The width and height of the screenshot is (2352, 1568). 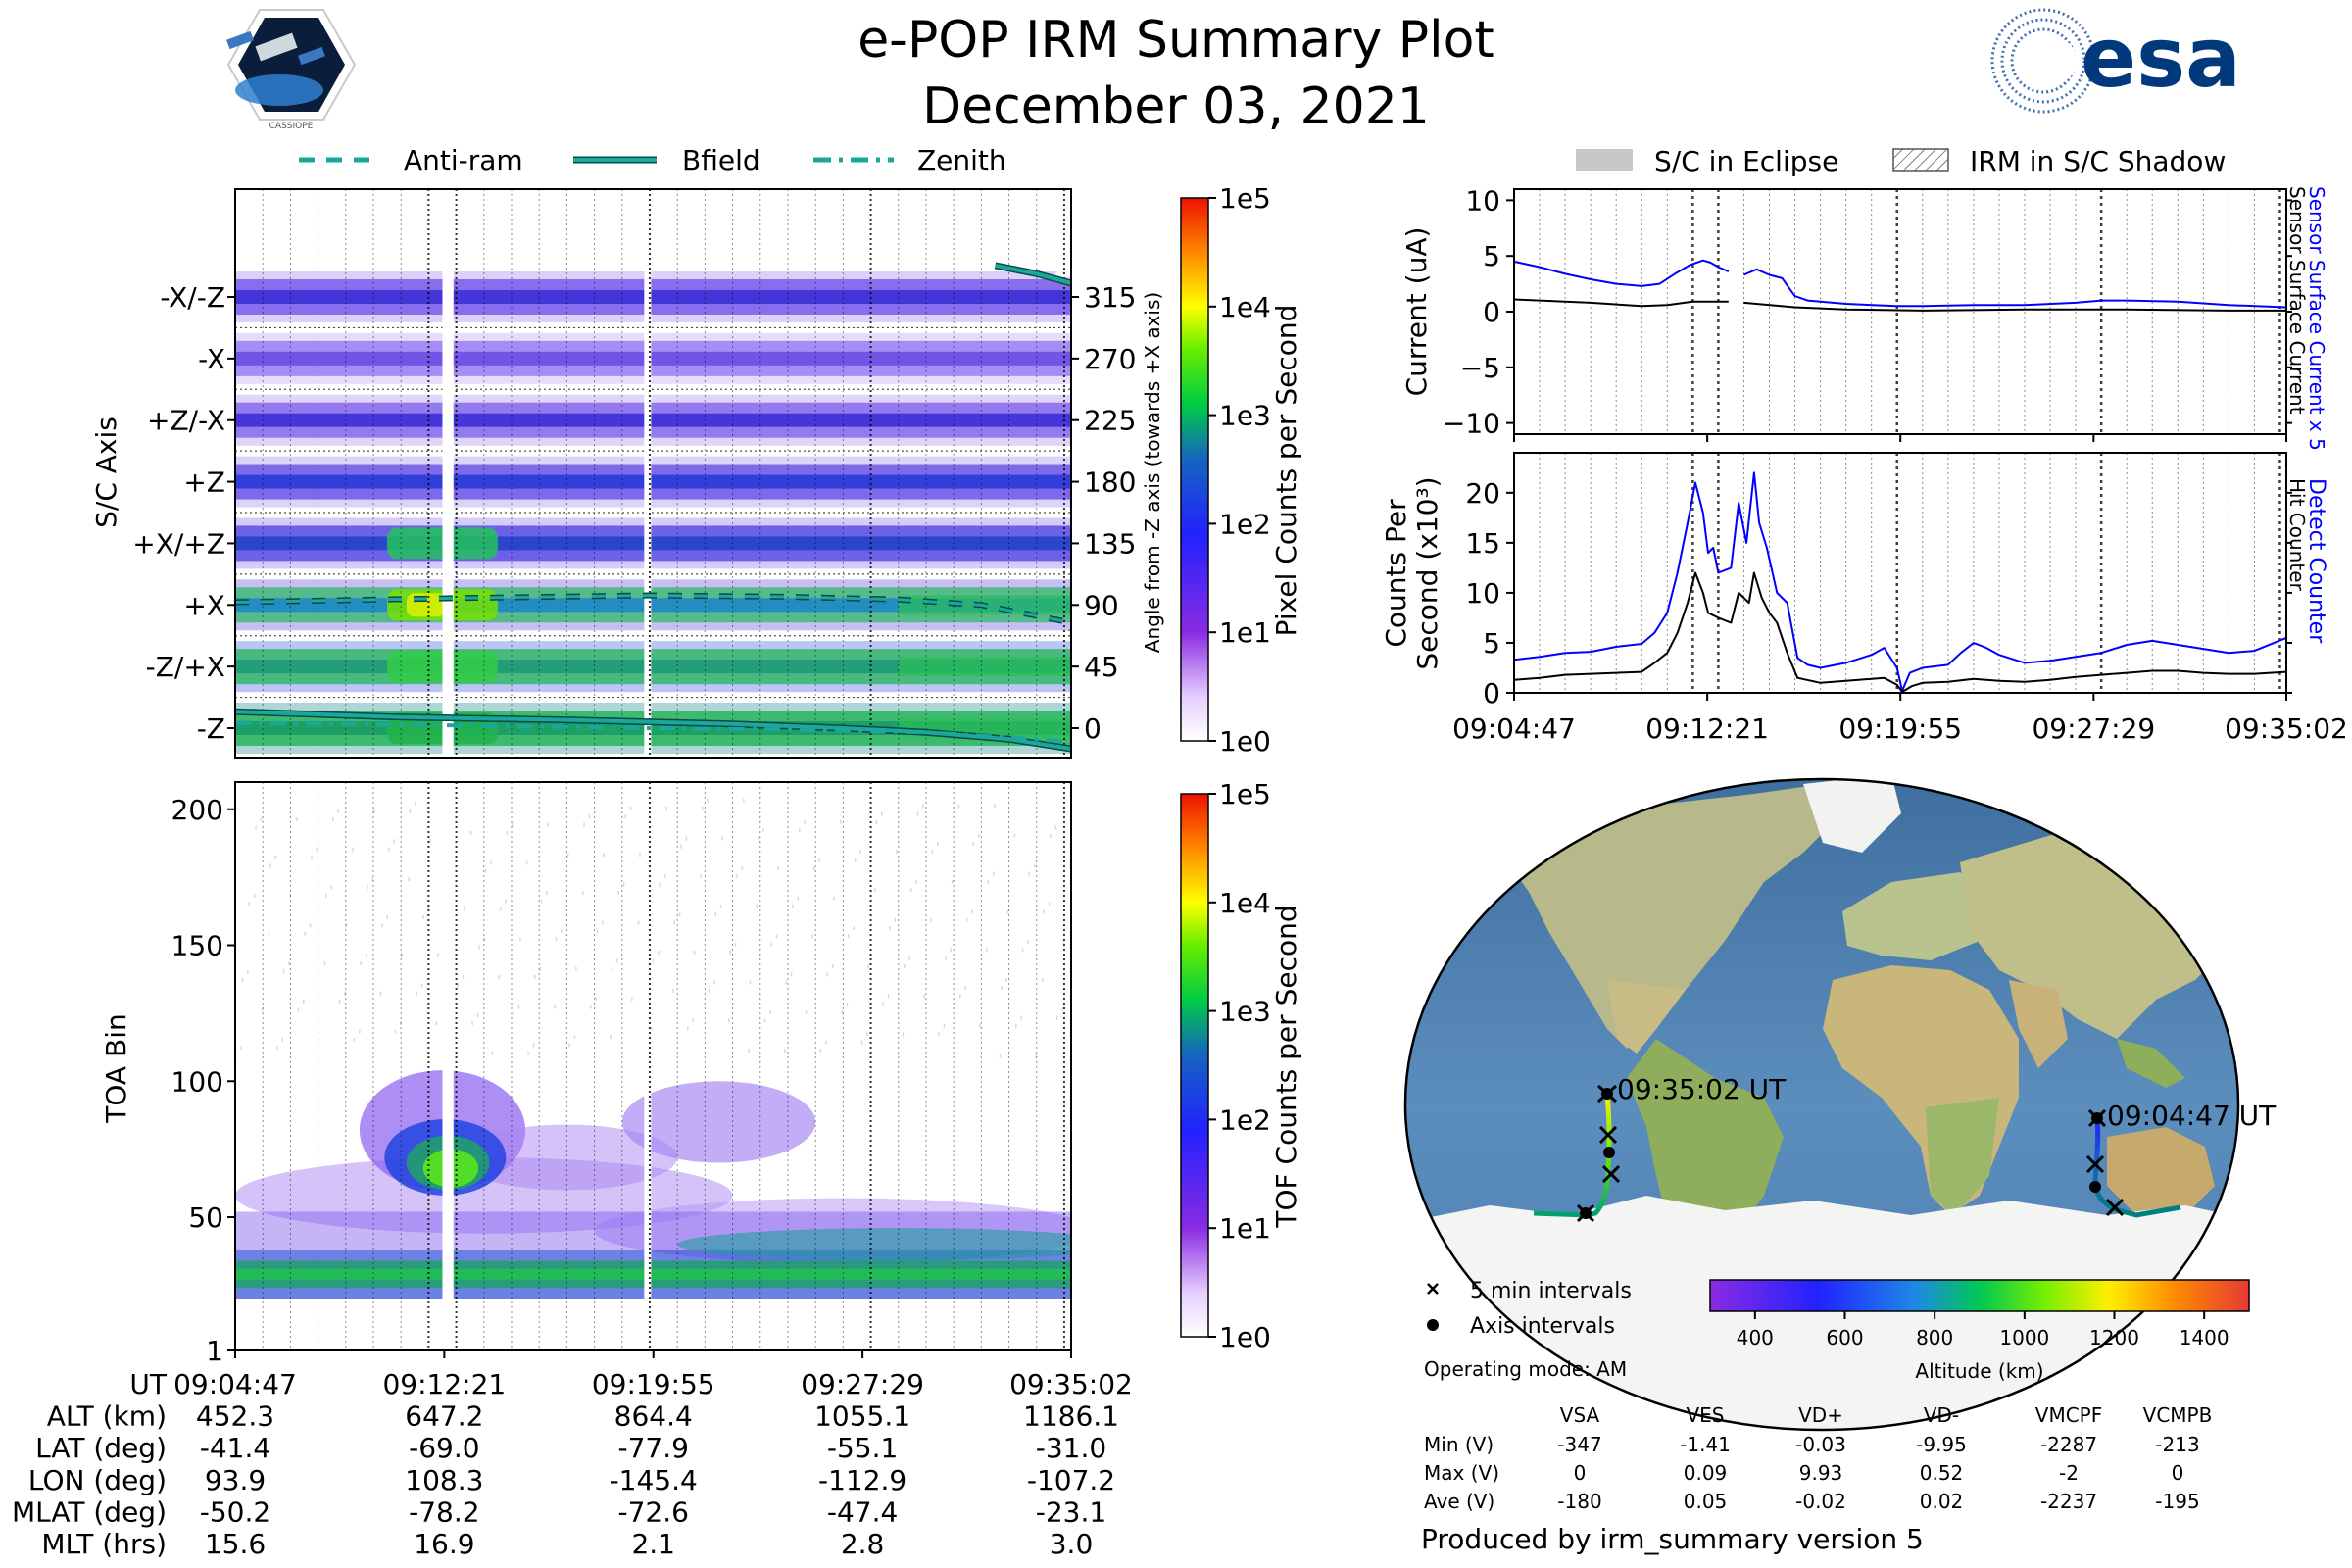 What do you see at coordinates (1525, 1369) in the screenshot?
I see `operating-mode: Operating mode: AM` at bounding box center [1525, 1369].